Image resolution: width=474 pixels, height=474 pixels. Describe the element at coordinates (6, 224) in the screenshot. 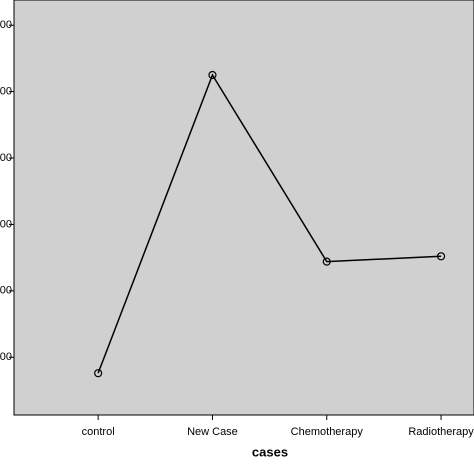

I see `y-tick-label: 300` at that location.